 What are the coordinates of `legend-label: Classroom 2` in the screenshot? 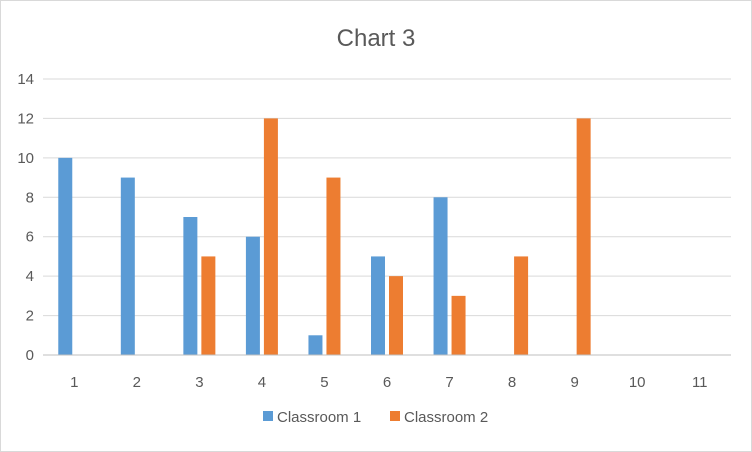 It's located at (446, 417).